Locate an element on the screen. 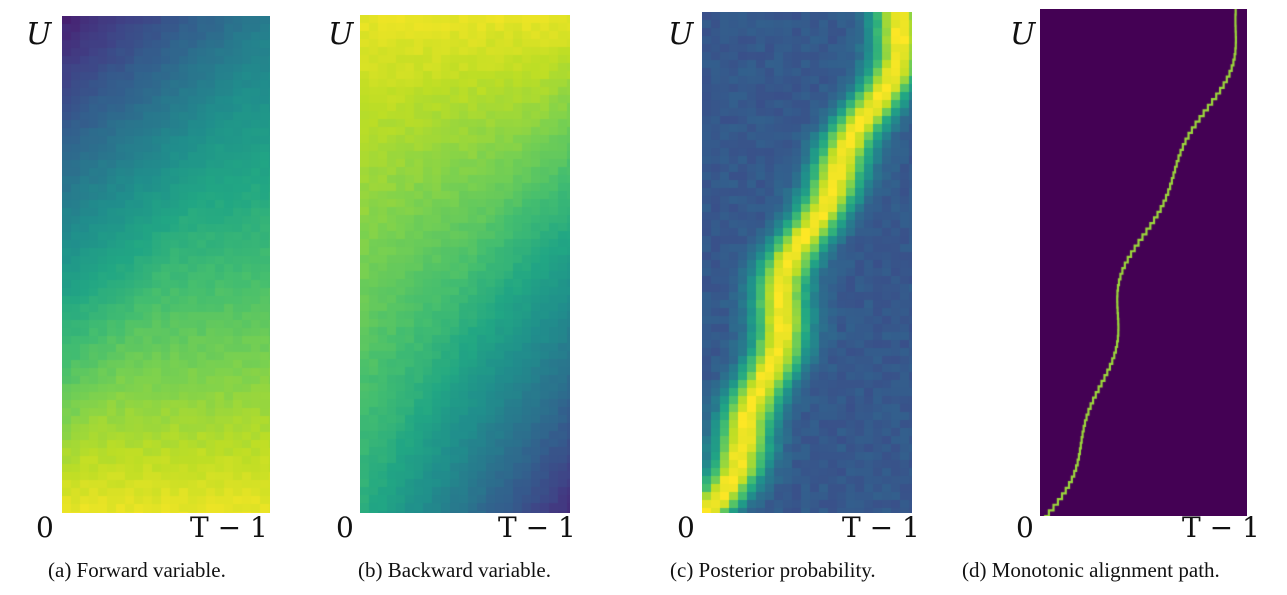 This screenshot has width=1287, height=595. caption-forward: (a) Forward variable. is located at coordinates (137, 570).